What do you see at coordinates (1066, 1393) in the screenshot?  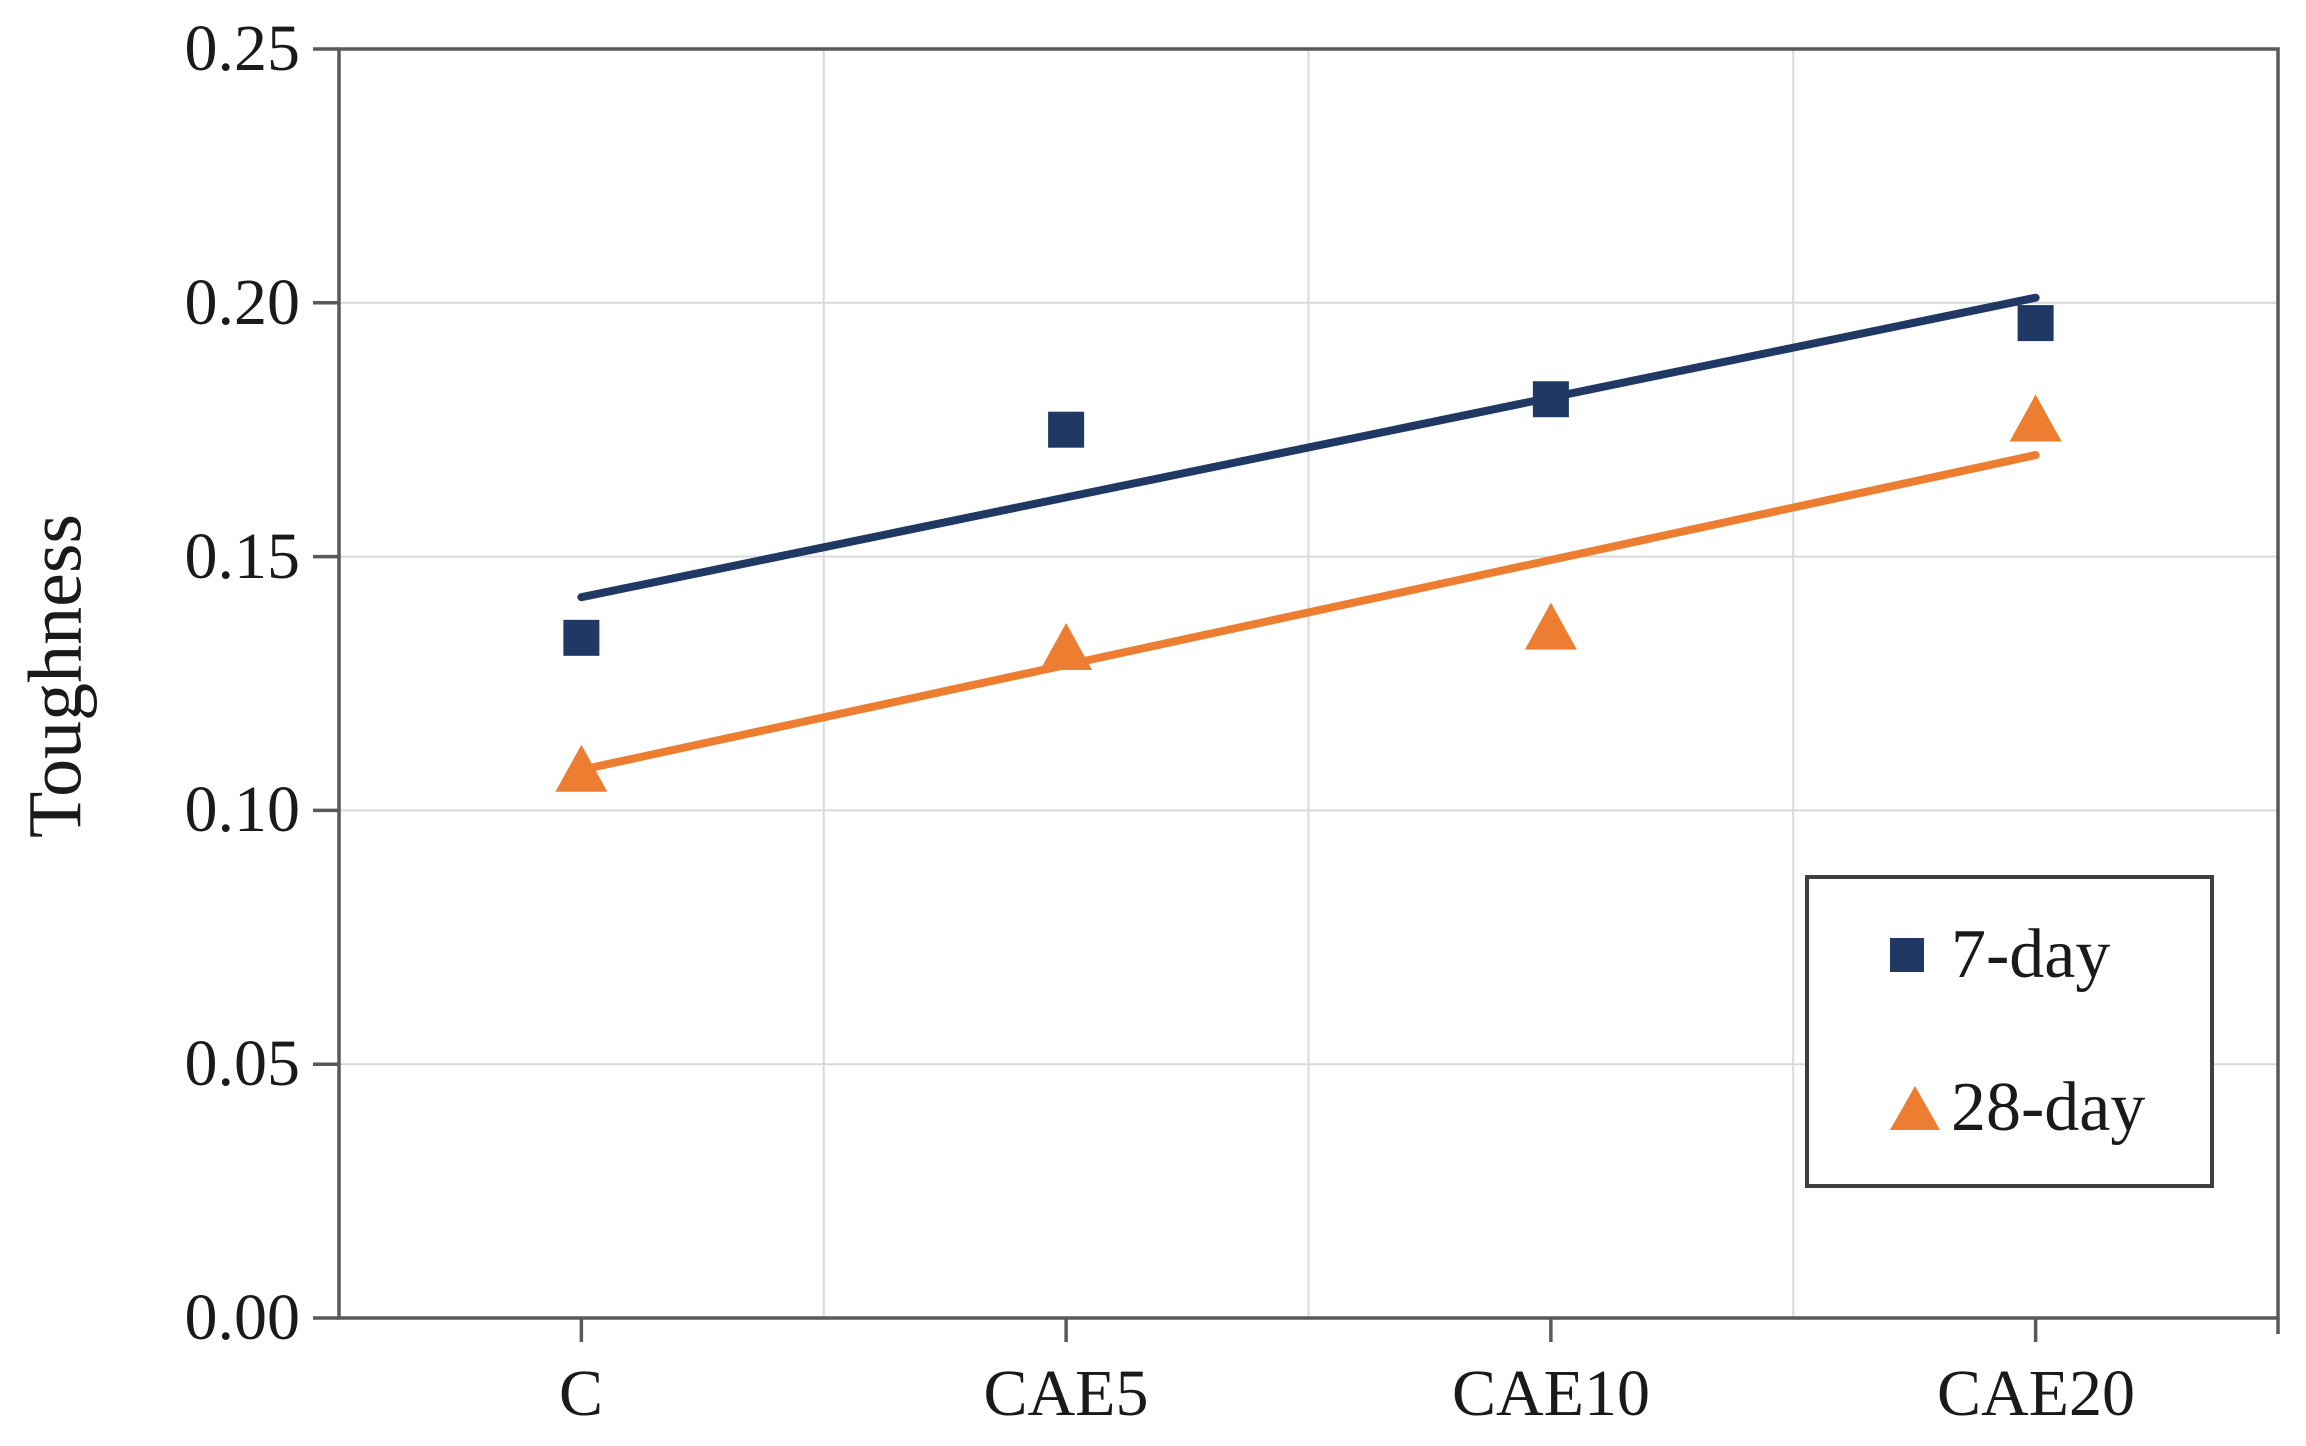 I see `x-label-cae5: CAE5` at bounding box center [1066, 1393].